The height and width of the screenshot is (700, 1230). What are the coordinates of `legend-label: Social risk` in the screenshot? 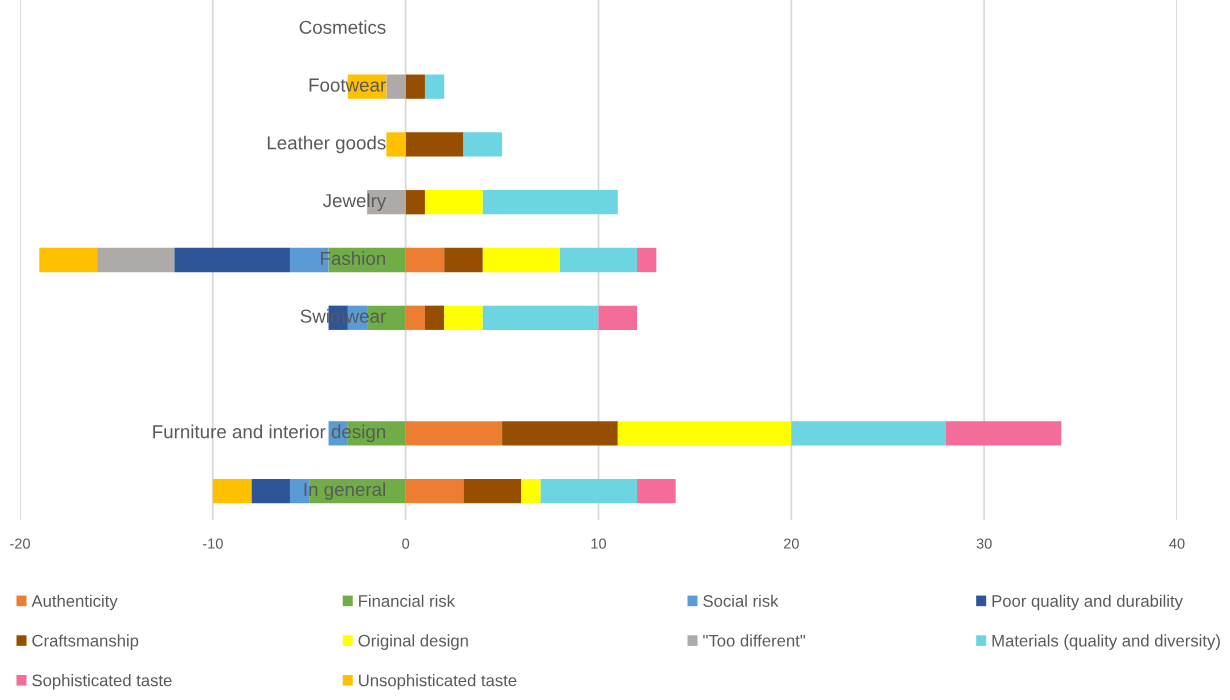 It's located at (741, 600).